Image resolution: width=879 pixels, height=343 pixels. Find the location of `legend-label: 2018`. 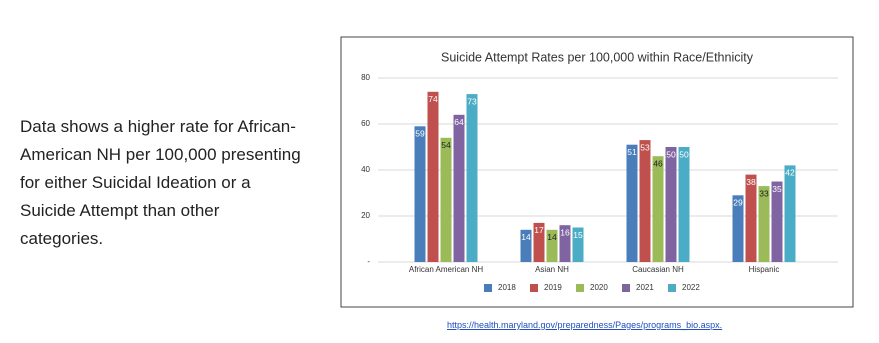

legend-label: 2018 is located at coordinates (507, 287).